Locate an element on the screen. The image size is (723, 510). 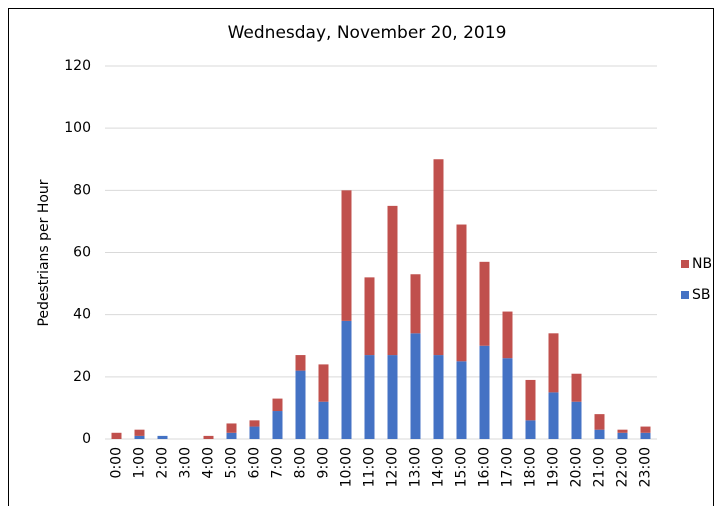
x-tick-label: 17:00 is located at coordinates (508, 467).